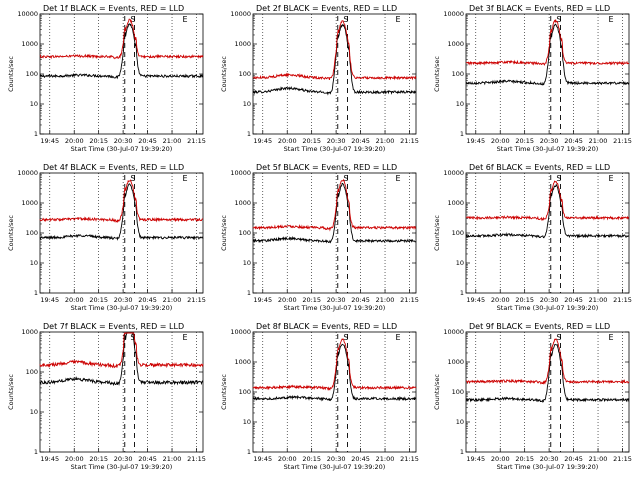 Image resolution: width=640 pixels, height=480 pixels. What do you see at coordinates (113, 8) in the screenshot?
I see `panel-title: Det 1f BLACK = Events, RED = LLD` at bounding box center [113, 8].